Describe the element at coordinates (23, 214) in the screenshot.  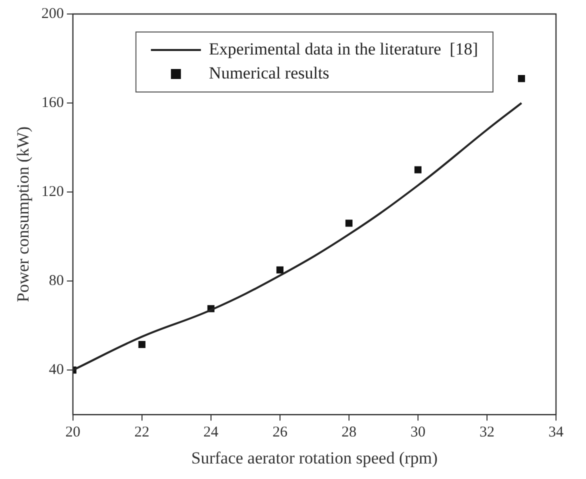
I see `y-axis-title: Power consumption (kW)` at that location.